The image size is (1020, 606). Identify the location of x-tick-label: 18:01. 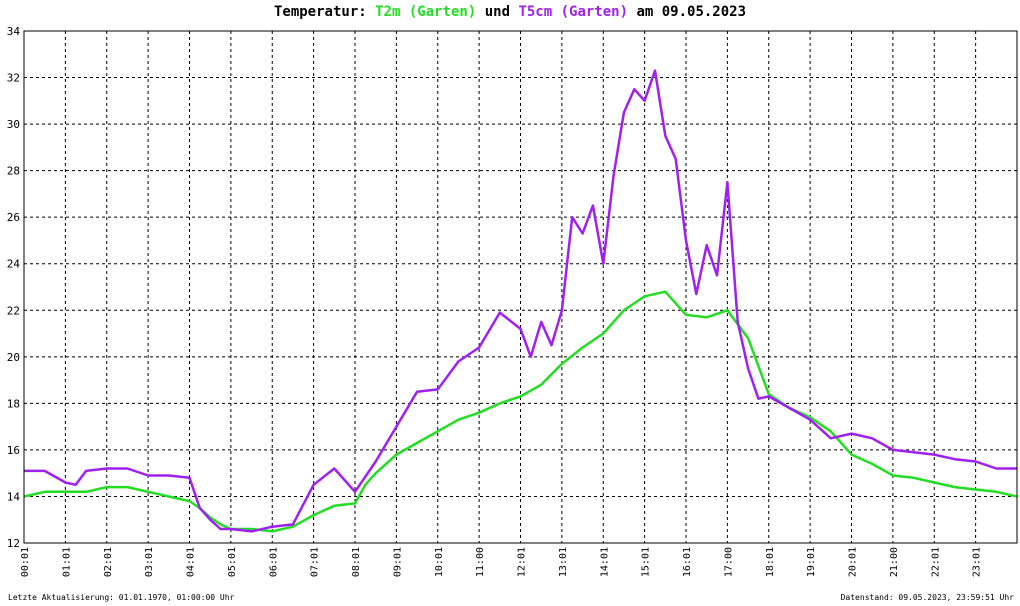
(770, 562).